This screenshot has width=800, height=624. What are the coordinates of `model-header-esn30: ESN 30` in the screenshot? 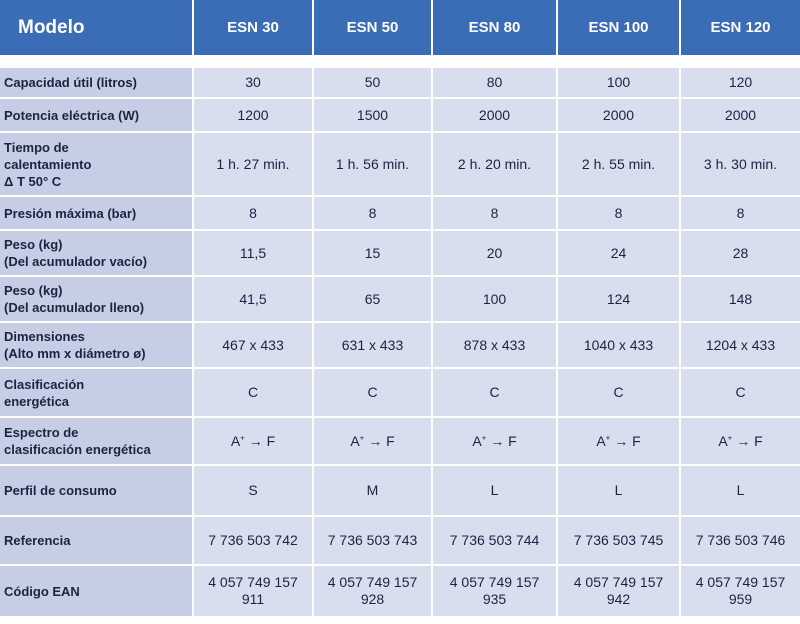 It's located at (253, 27).